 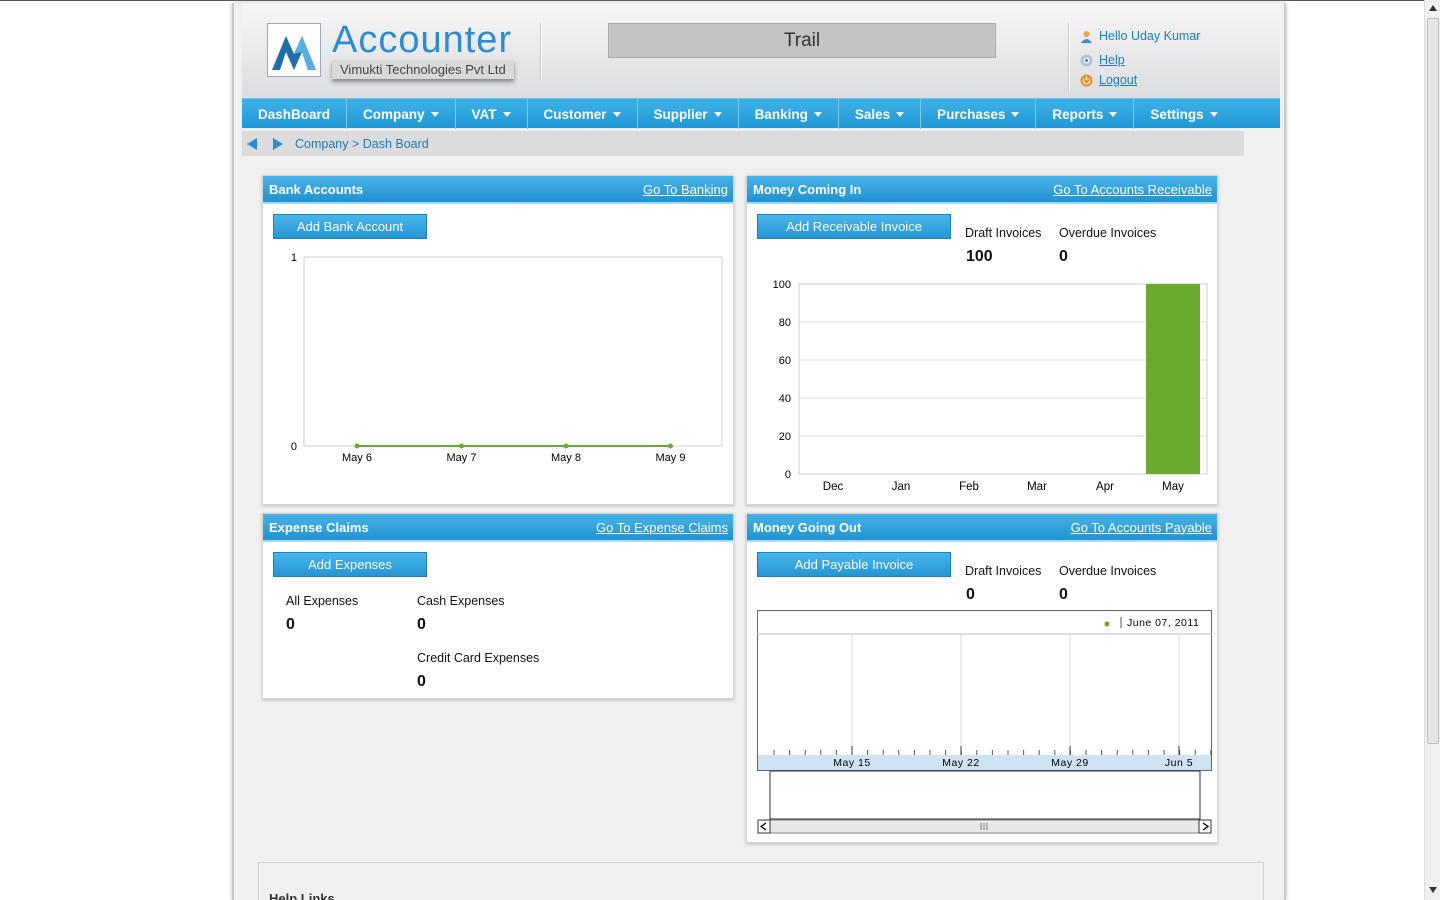 I want to click on x-tick-label: Jun 5, so click(x=1179, y=763).